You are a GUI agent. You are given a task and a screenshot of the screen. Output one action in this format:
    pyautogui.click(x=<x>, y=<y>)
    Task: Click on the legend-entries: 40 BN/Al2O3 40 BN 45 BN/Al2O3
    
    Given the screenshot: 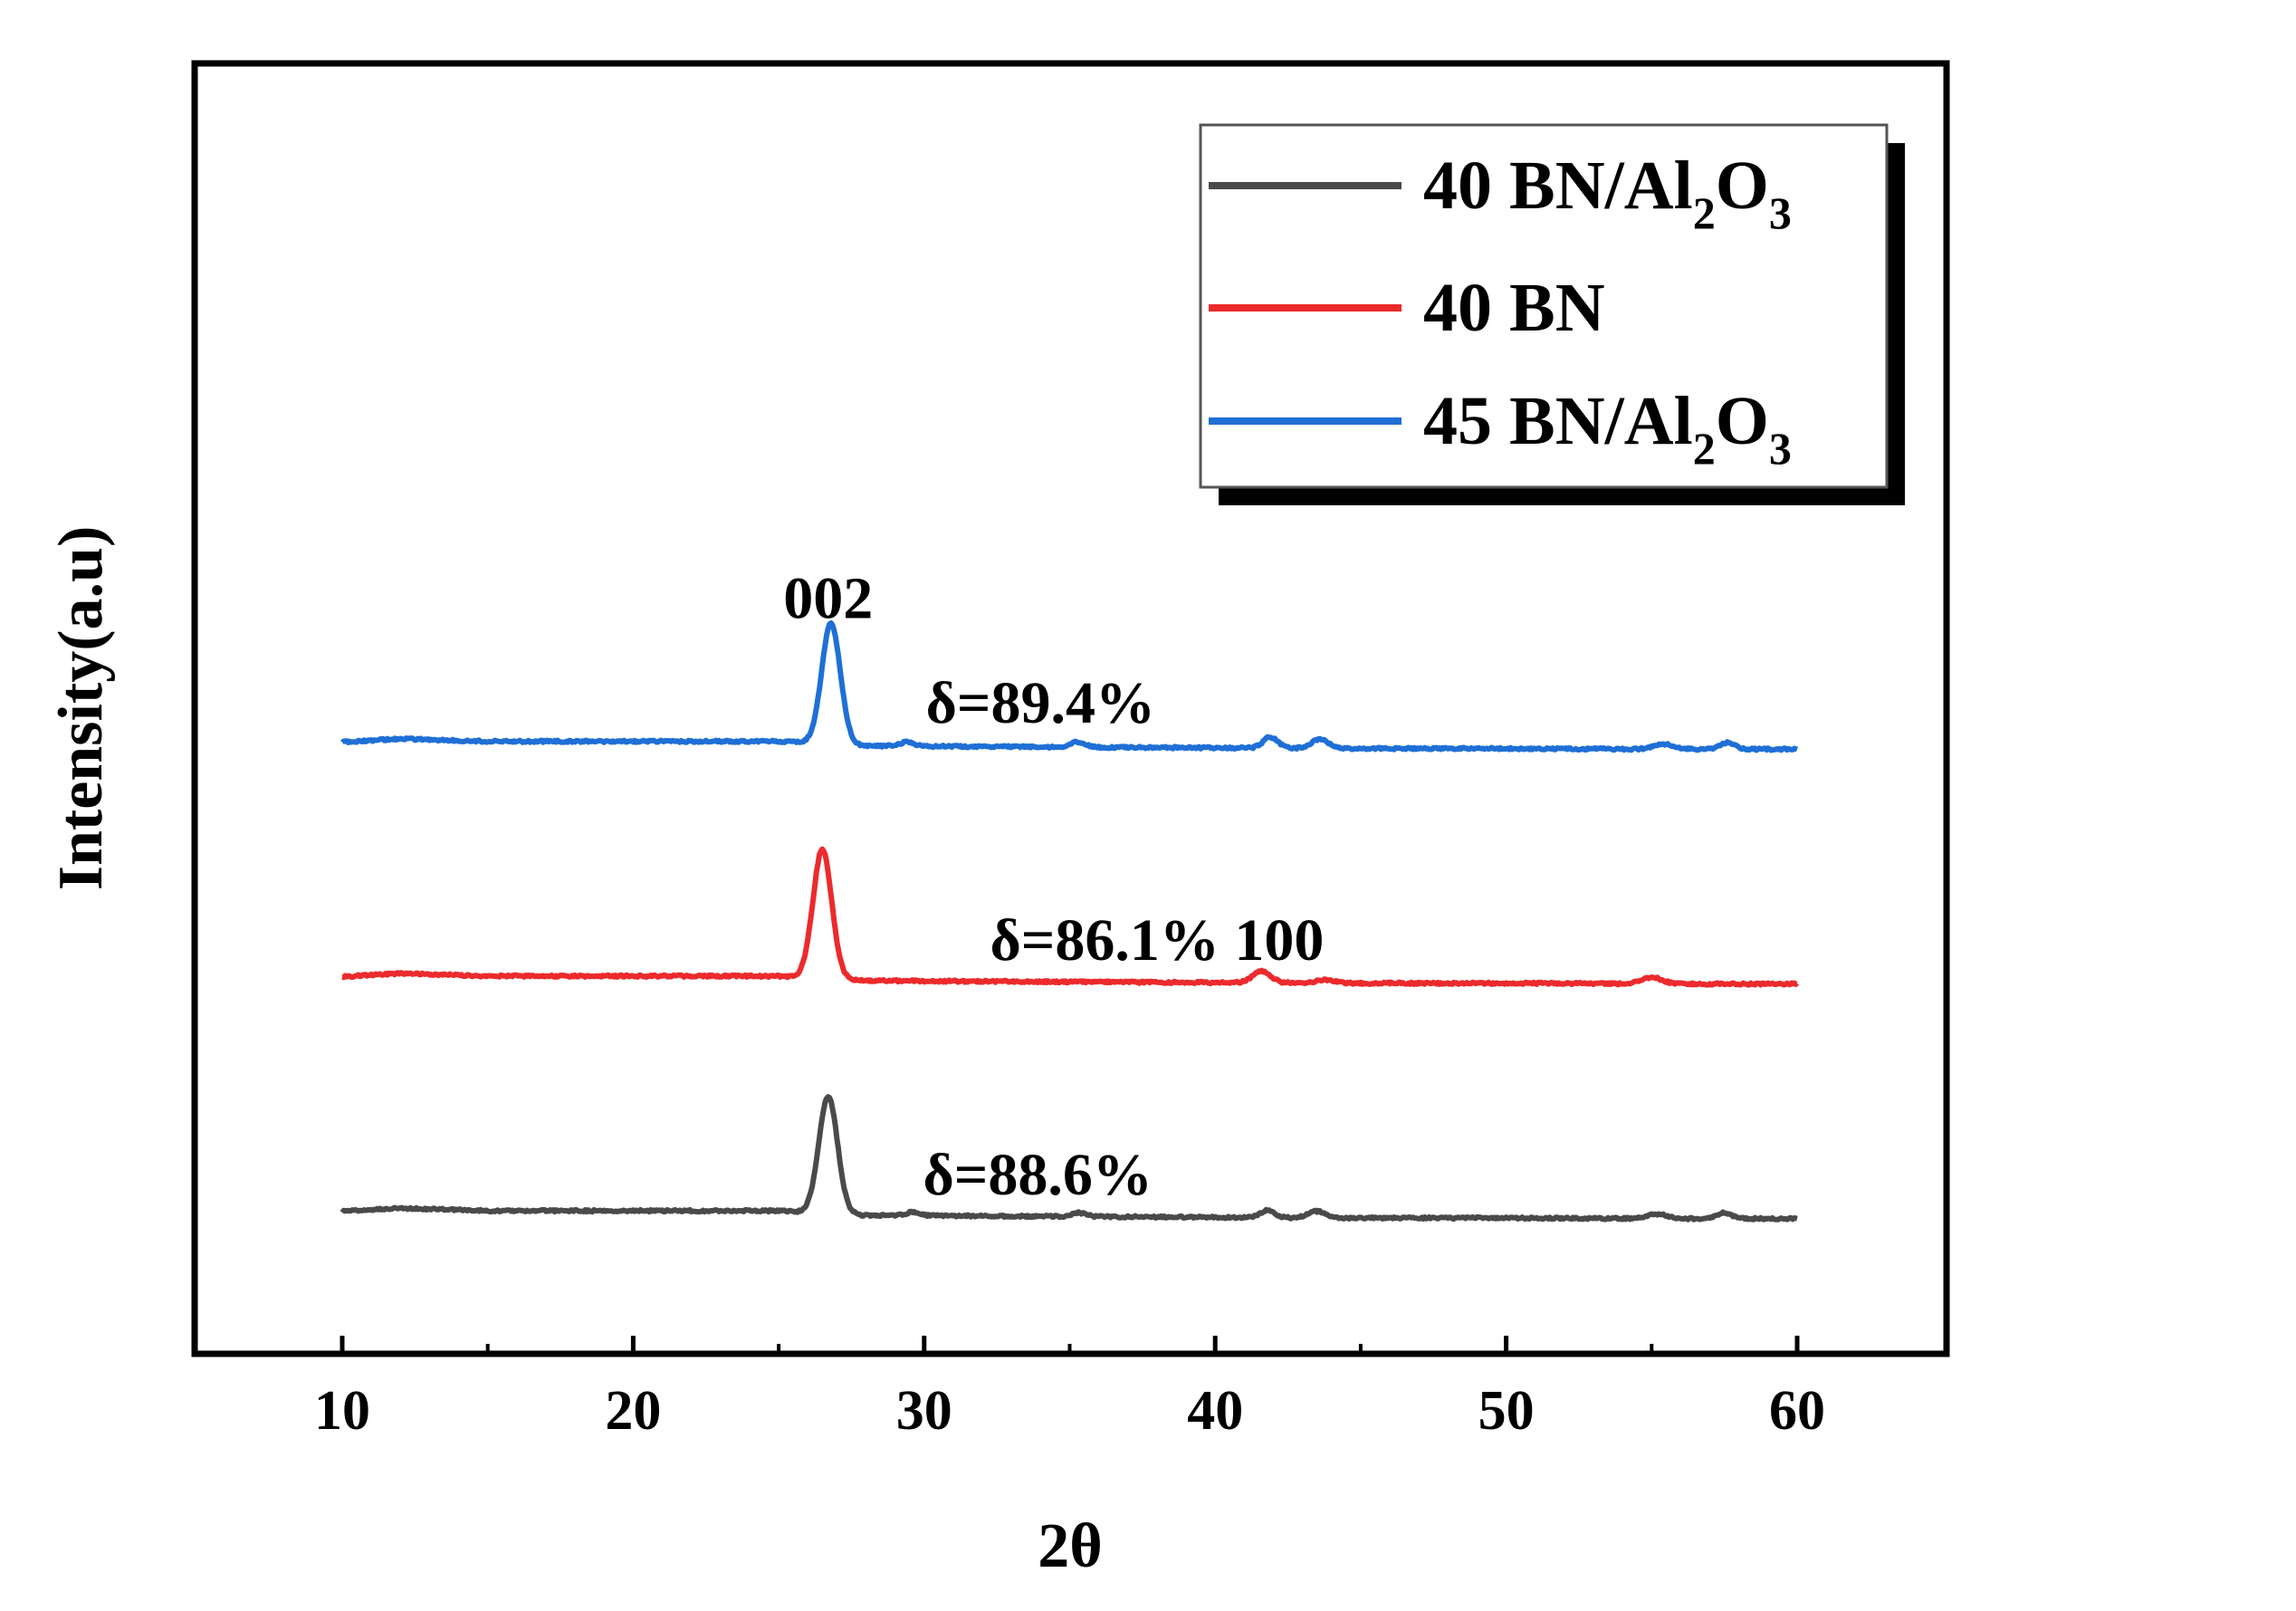 What is the action you would take?
    pyautogui.click(x=1501, y=311)
    